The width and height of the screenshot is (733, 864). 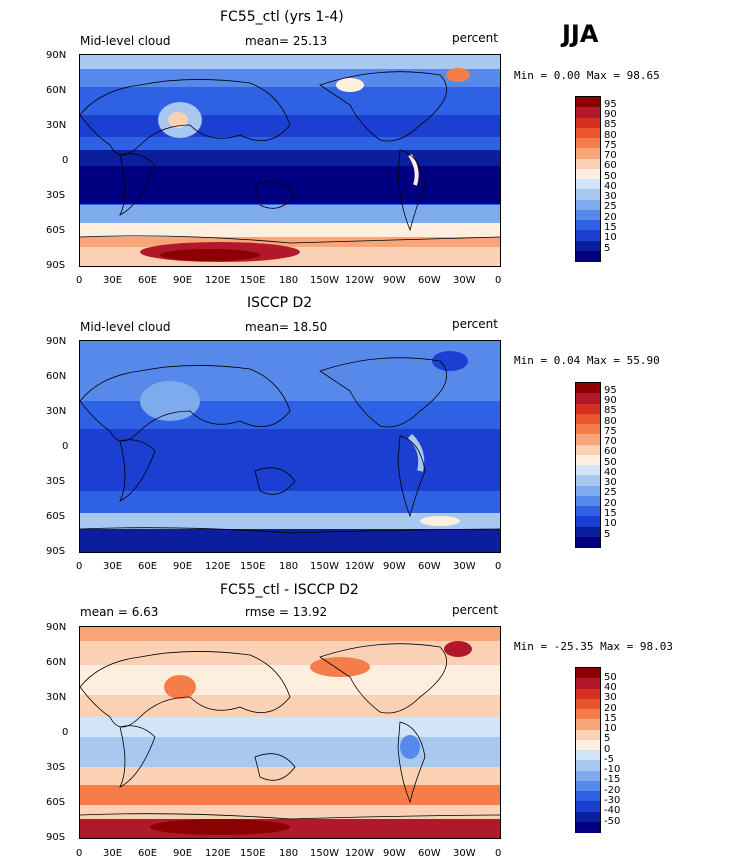 I want to click on panel-2-lon-label: 180, so click(x=289, y=566).